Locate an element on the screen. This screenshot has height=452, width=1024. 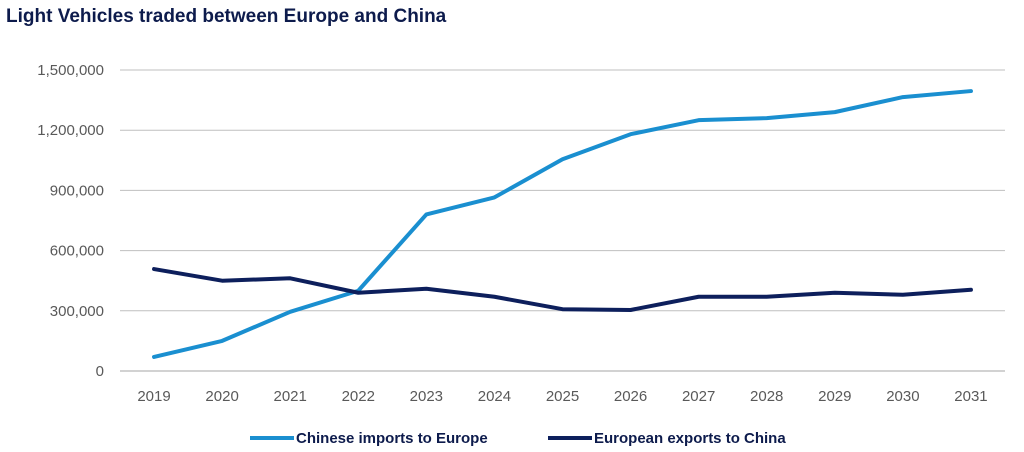
x-tick-label: 2026 is located at coordinates (630, 396).